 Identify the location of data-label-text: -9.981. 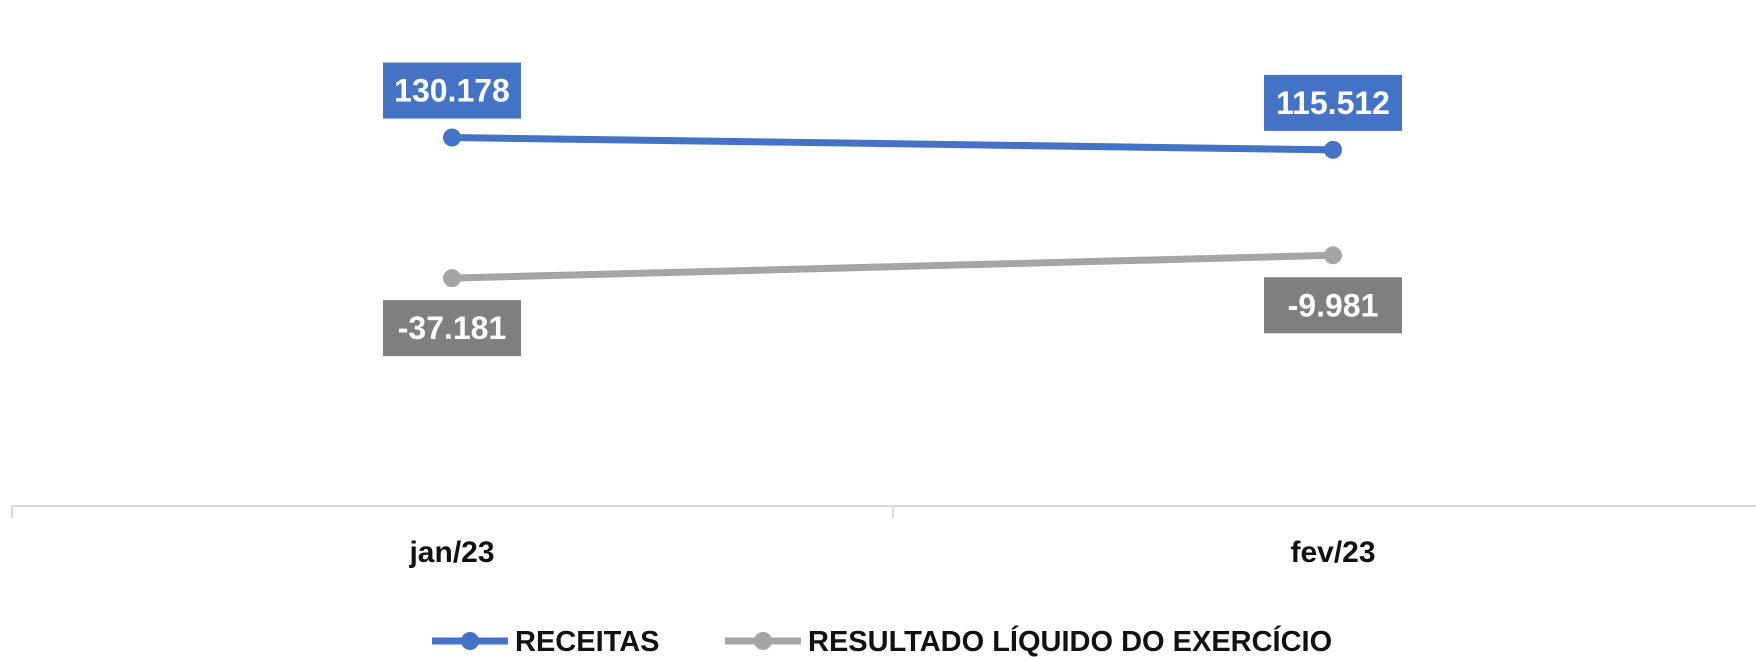
(1333, 305).